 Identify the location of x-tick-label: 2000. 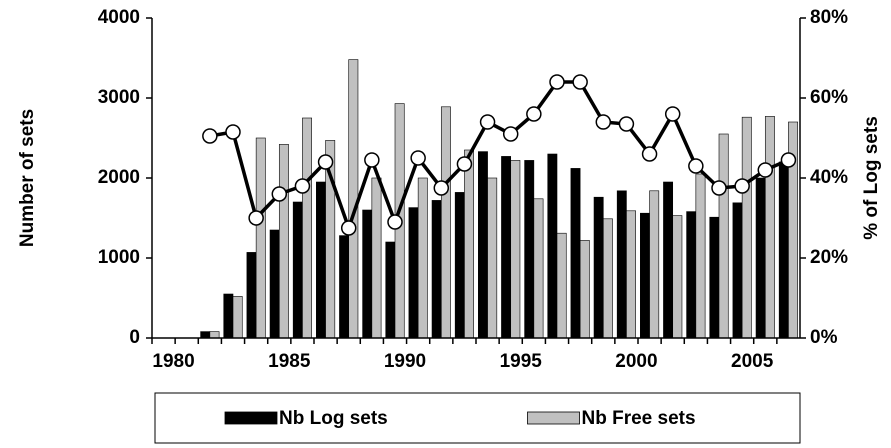
(636, 361).